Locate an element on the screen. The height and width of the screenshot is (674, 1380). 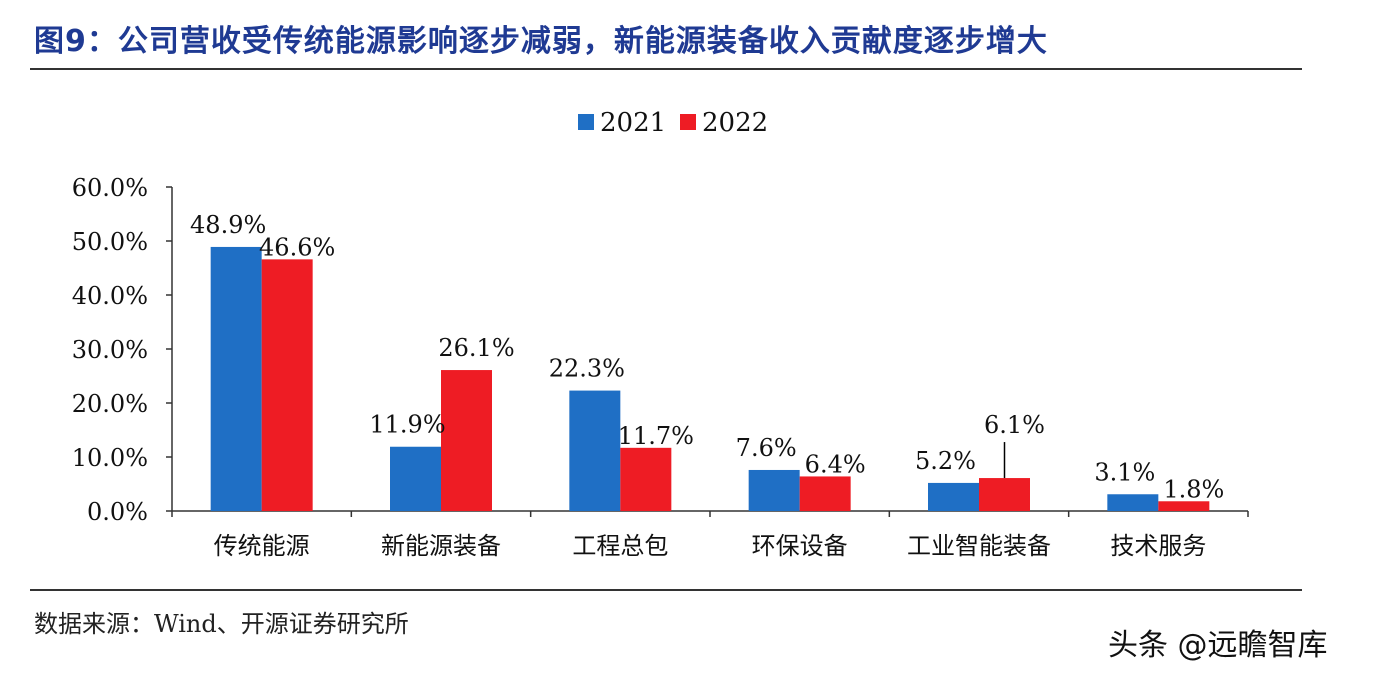
chart-legend: 2021 2022 is located at coordinates (673, 123).